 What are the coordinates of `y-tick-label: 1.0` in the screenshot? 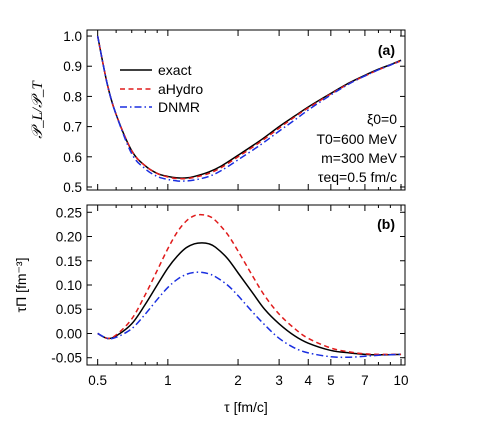 It's located at (72, 36).